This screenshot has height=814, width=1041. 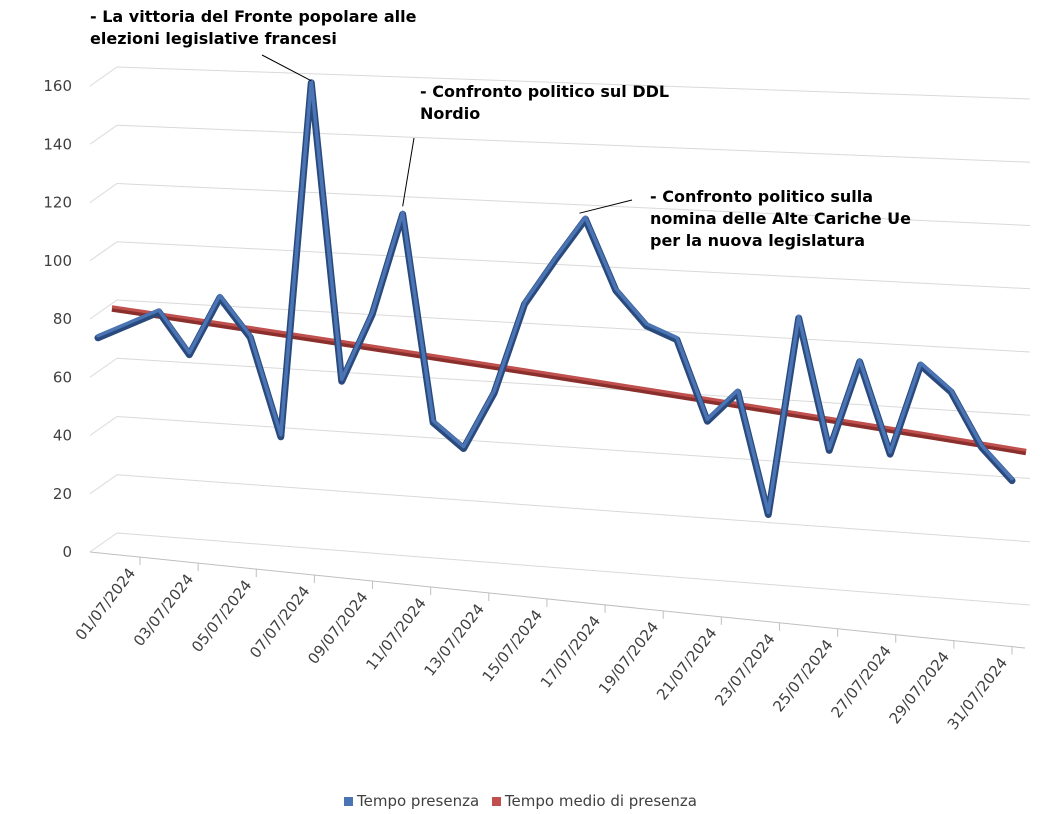 I want to click on legend-item-average: Tempo medio di presenza, so click(x=594, y=801).